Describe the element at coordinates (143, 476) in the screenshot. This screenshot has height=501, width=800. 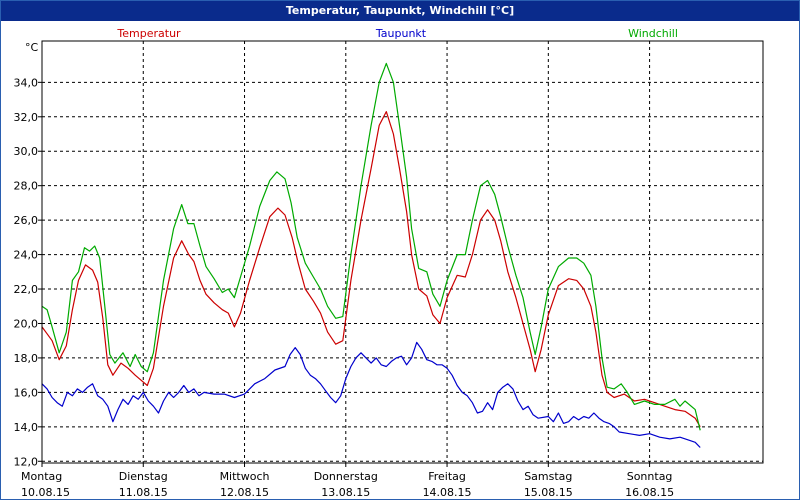
I see `x-tick-day: Dienstag` at that location.